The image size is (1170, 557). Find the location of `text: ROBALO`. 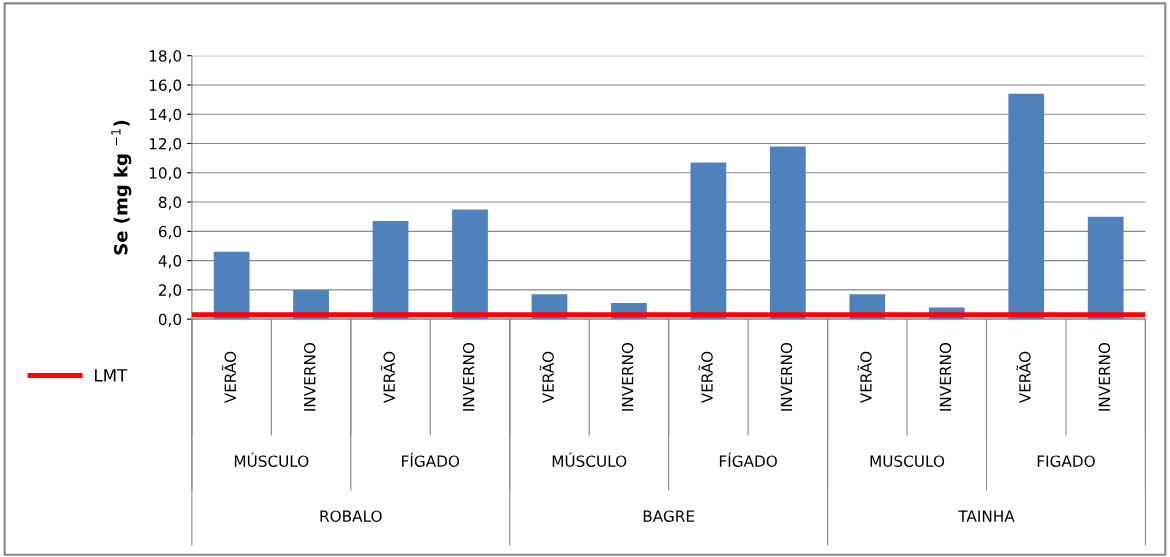

text: ROBALO is located at coordinates (351, 516).